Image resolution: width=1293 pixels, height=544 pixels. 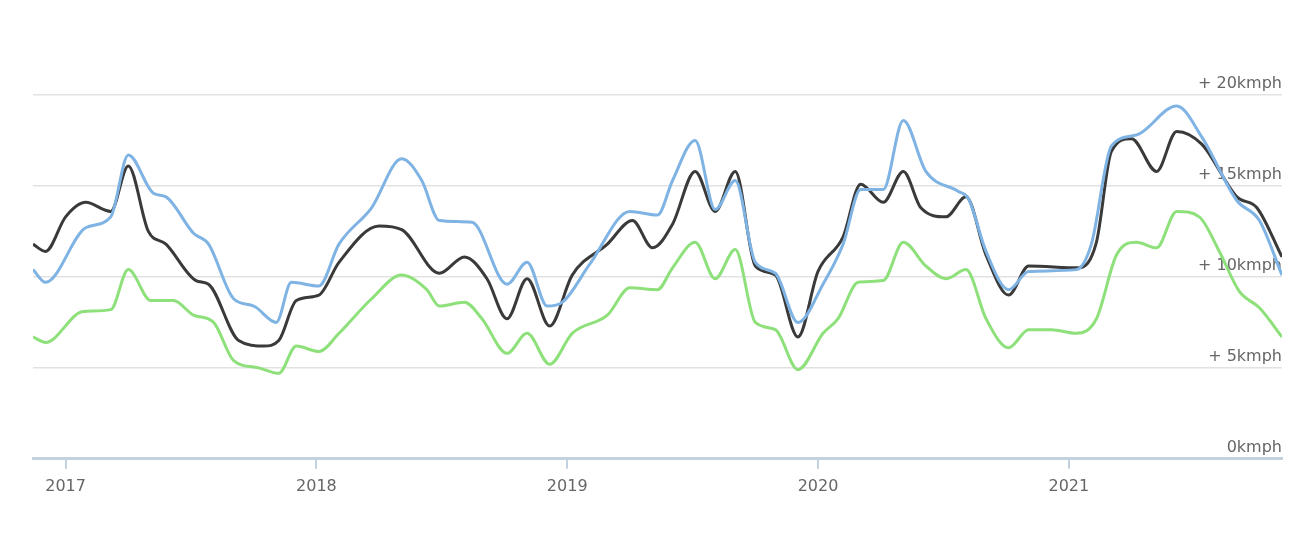 What do you see at coordinates (1254, 446) in the screenshot?
I see `y-tick-label: 0kmph` at bounding box center [1254, 446].